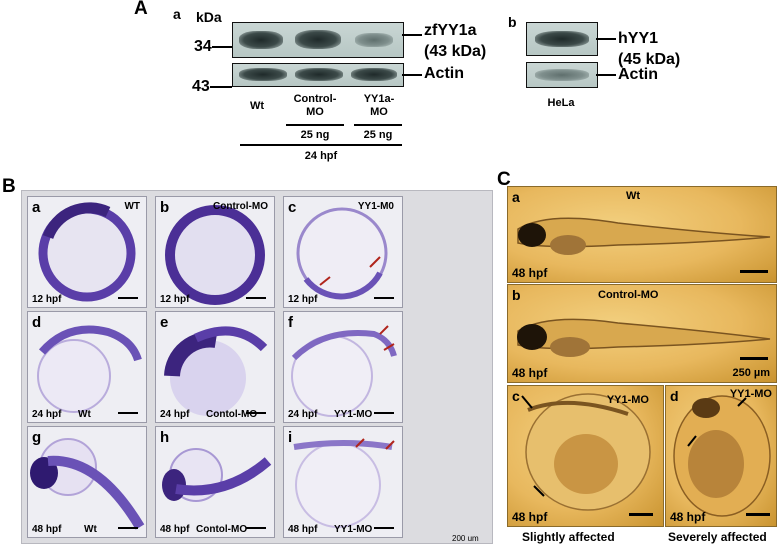 Image resolution: width=778 pixels, height=550 pixels. Describe the element at coordinates (321, 145) in the screenshot. I see `timepoint-bracket` at that location.